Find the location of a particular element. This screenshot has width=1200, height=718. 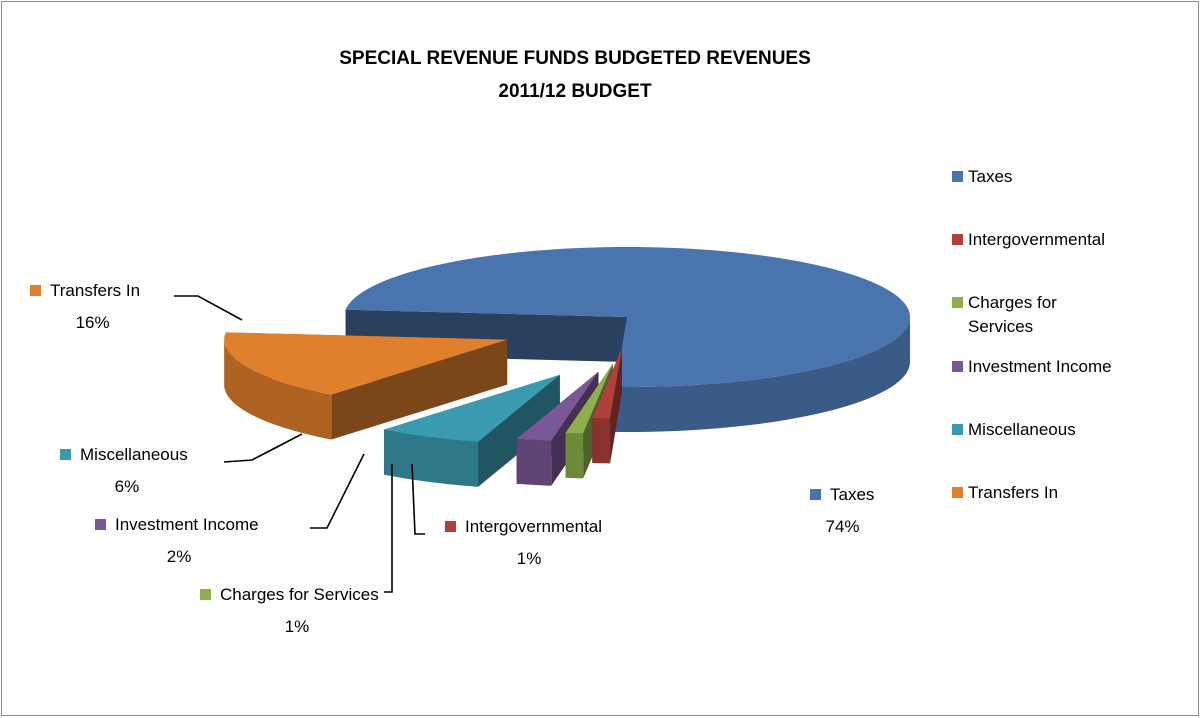

legend-label: Transfers In is located at coordinates (1013, 492).